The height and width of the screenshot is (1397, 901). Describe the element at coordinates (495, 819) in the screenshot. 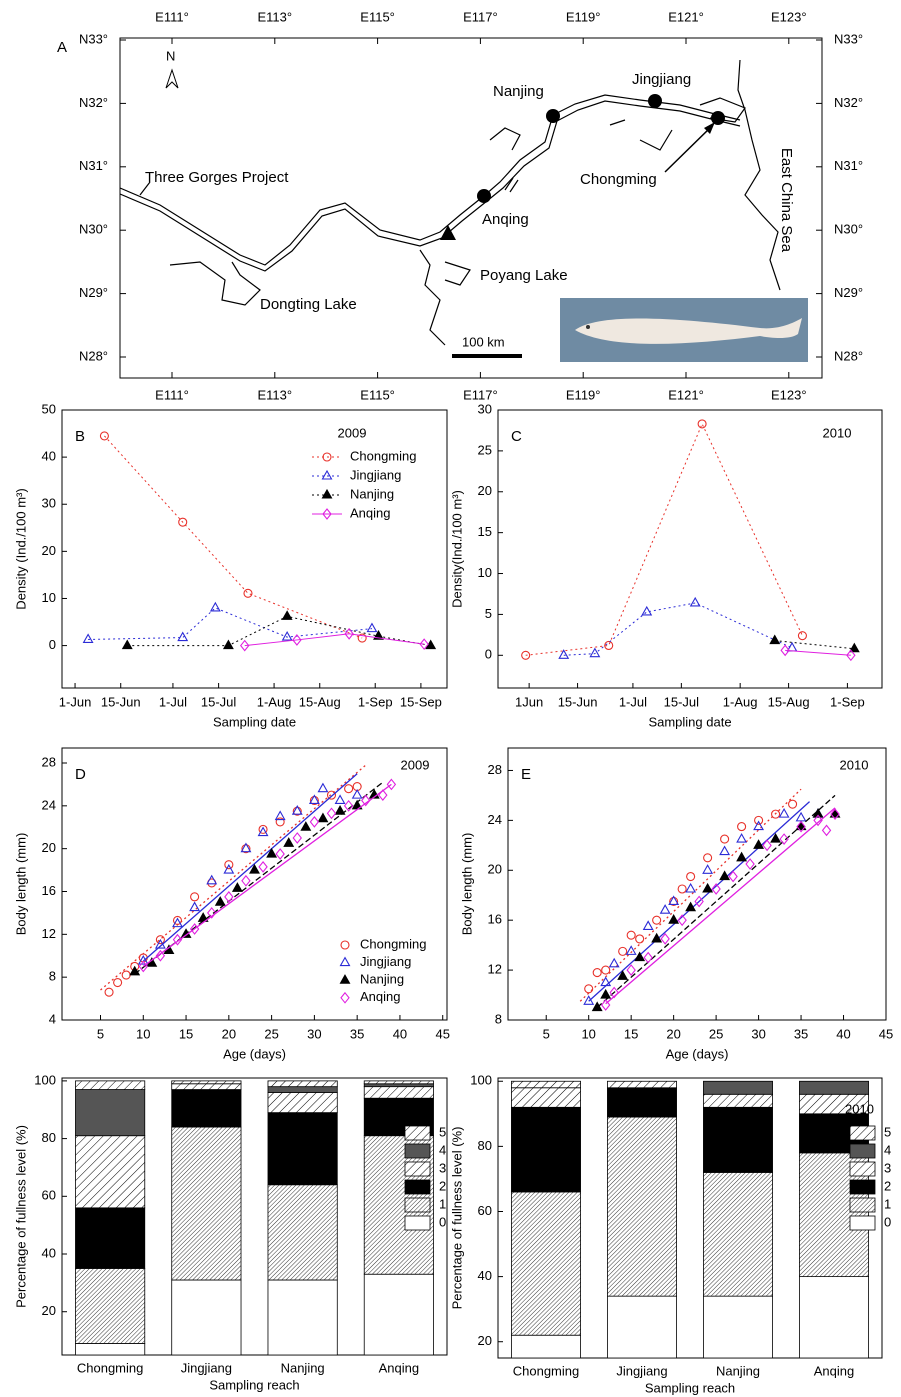

I see `y-tick-label: 24` at that location.